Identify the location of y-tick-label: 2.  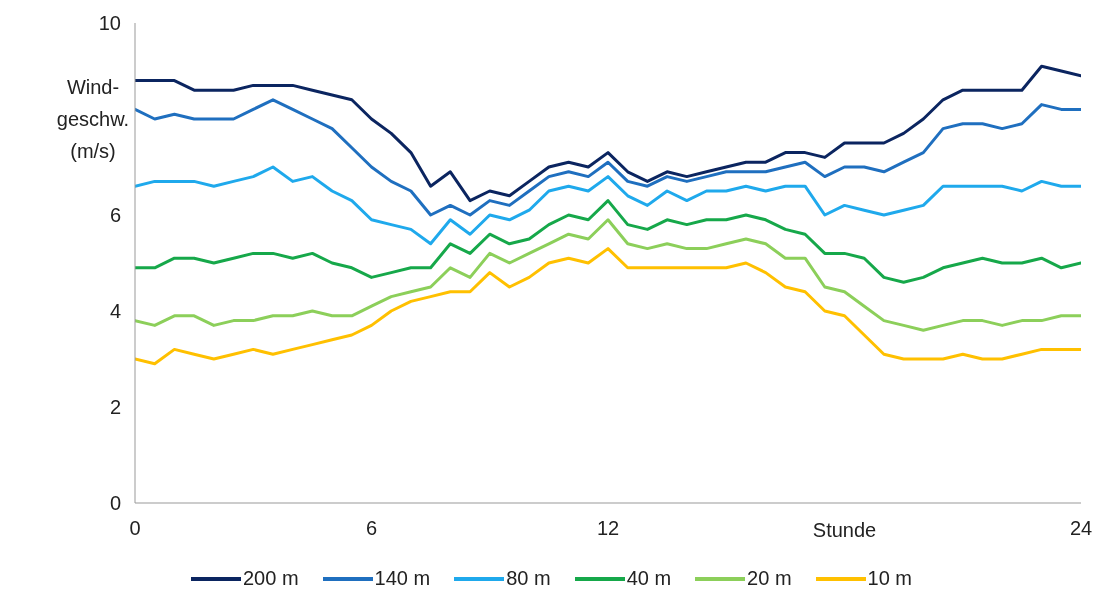
(115, 407).